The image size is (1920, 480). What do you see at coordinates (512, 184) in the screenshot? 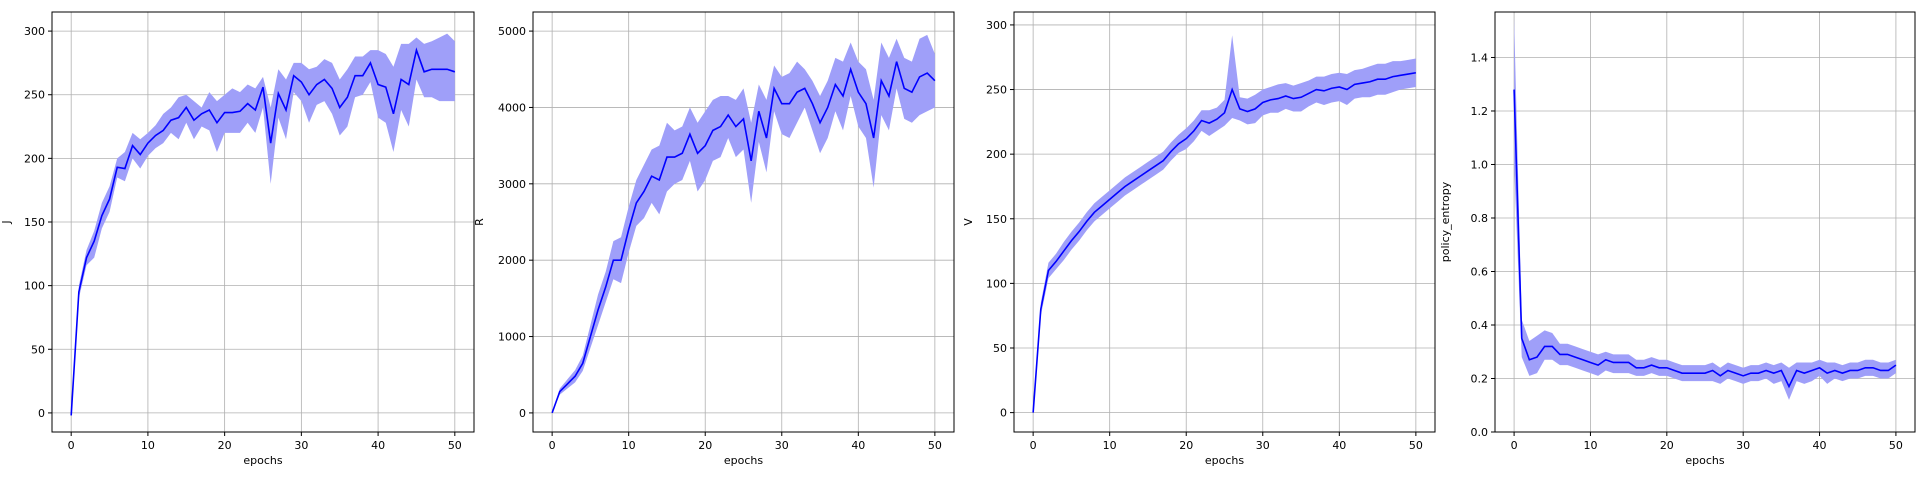
I see `y-tick-label: 3000` at bounding box center [512, 184].